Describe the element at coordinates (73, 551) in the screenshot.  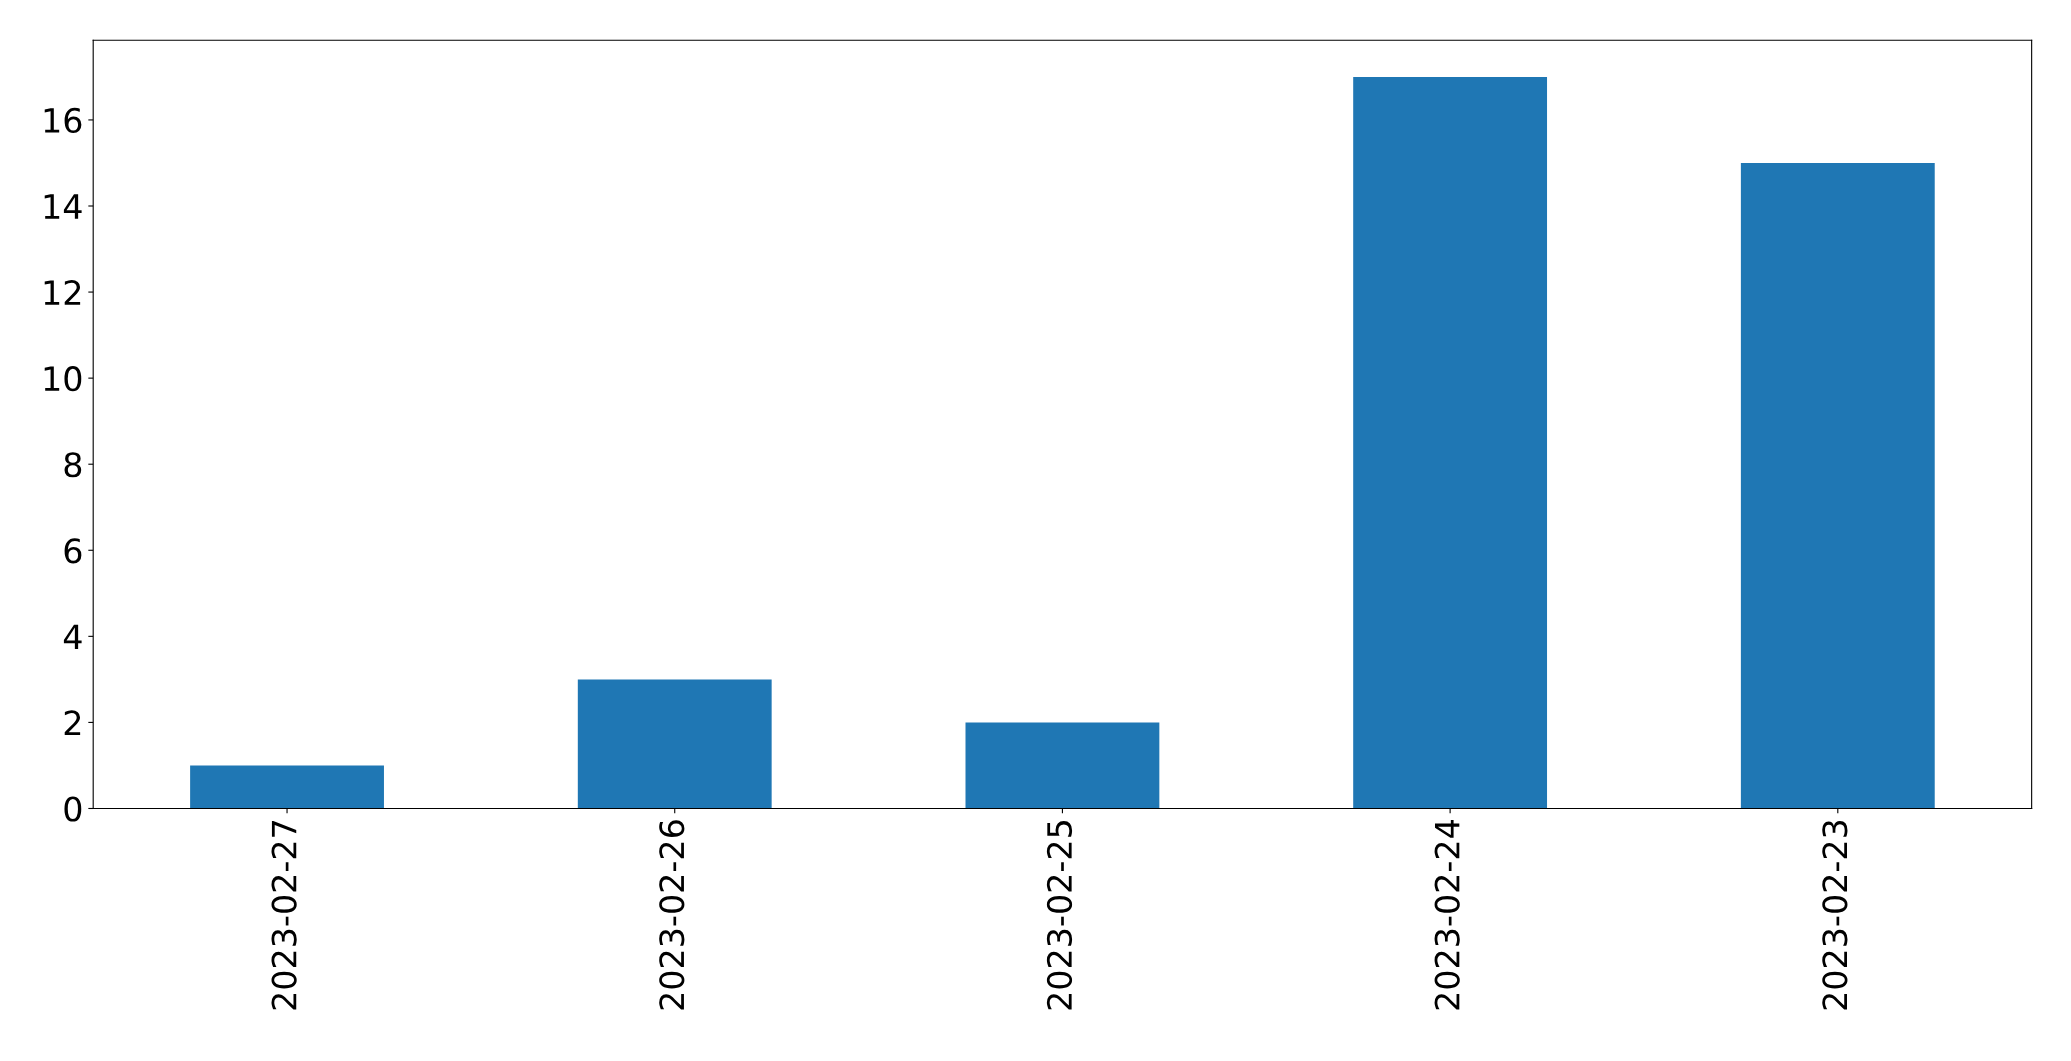
I see `y-tick-label: 6` at that location.